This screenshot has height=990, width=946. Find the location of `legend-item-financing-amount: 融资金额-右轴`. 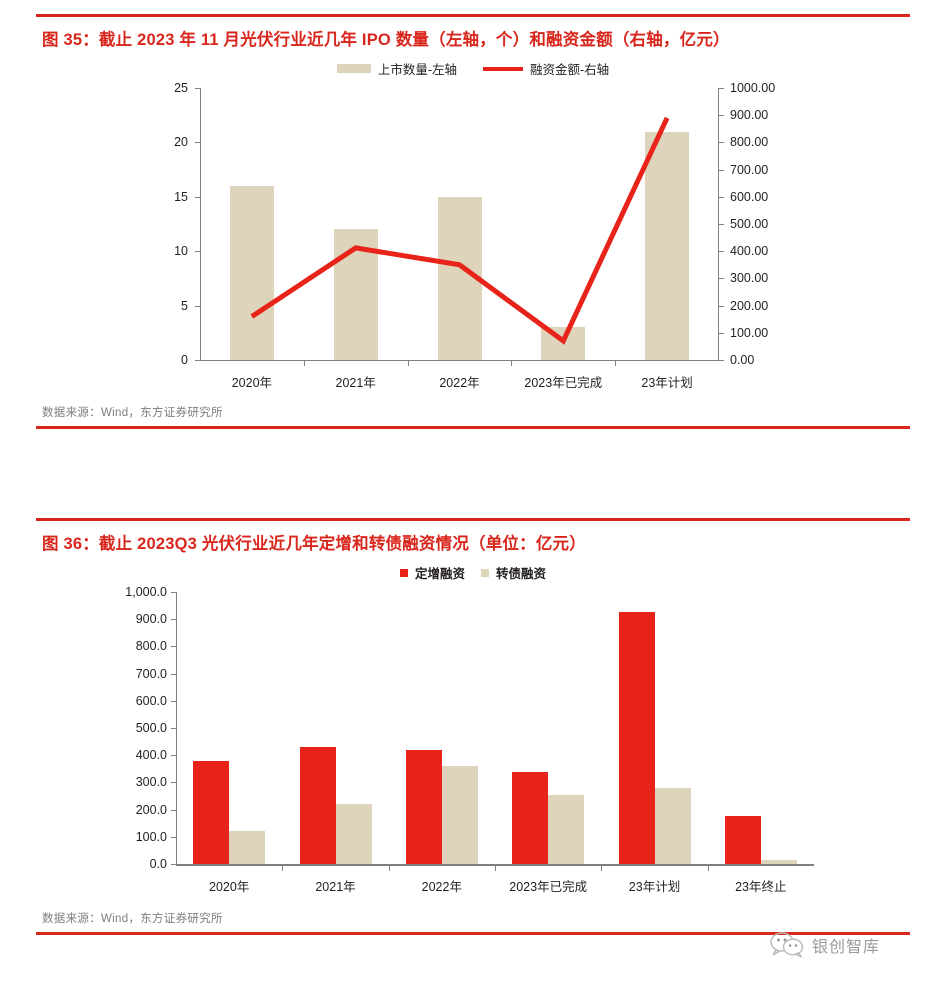

legend-item-financing-amount: 融资金额-右轴 is located at coordinates (546, 68).